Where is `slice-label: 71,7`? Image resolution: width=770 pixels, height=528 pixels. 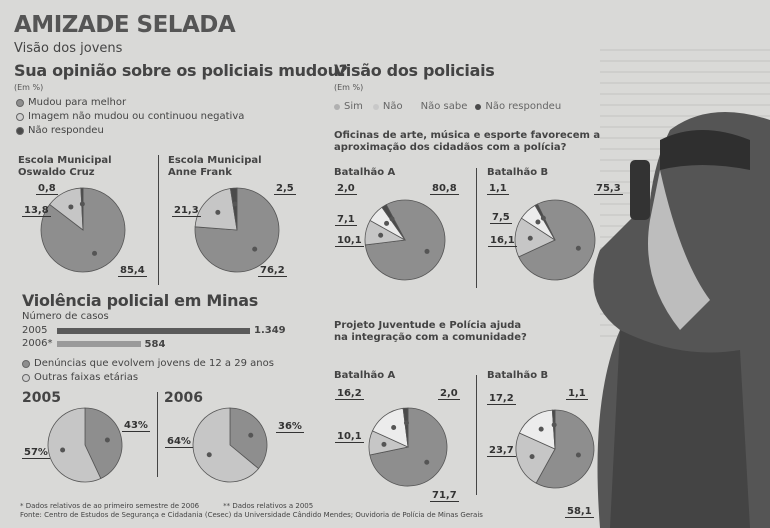
slice-label: 71,7 is located at coordinates (444, 496).